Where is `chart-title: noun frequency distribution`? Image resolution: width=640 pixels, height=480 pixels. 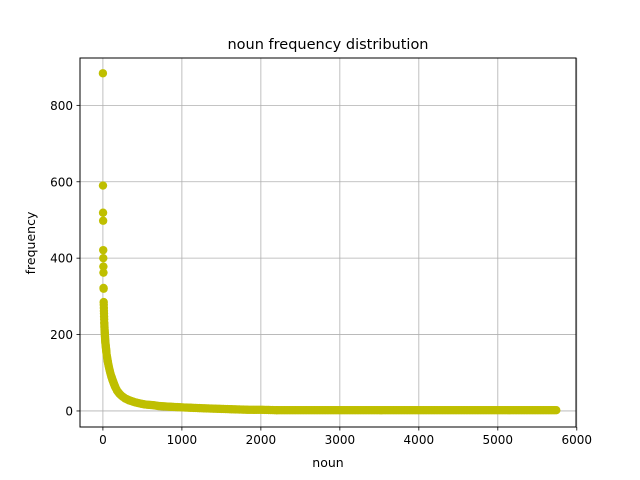
chart-title: noun frequency distribution is located at coordinates (327, 45).